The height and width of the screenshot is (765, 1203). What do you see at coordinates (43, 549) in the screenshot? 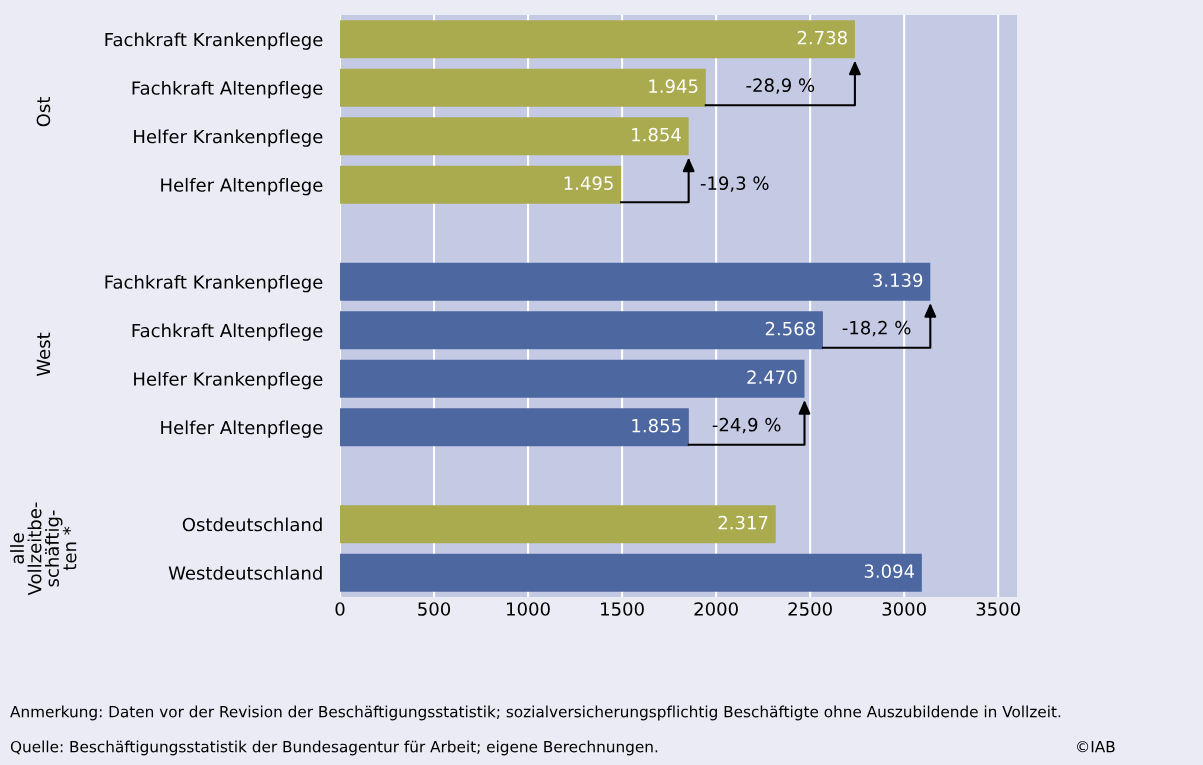
I see `text: alle Vollzeitbe- schäftig- ten *` at bounding box center [43, 549].